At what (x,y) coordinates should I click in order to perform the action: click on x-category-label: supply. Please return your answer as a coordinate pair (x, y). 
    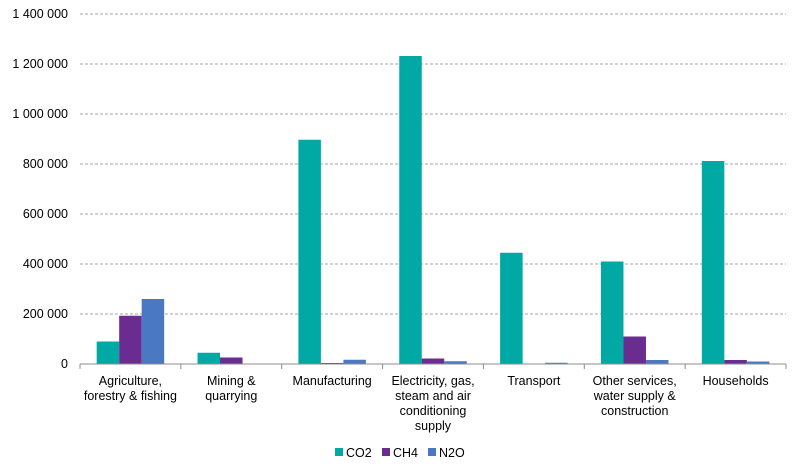
    Looking at the image, I should click on (433, 426).